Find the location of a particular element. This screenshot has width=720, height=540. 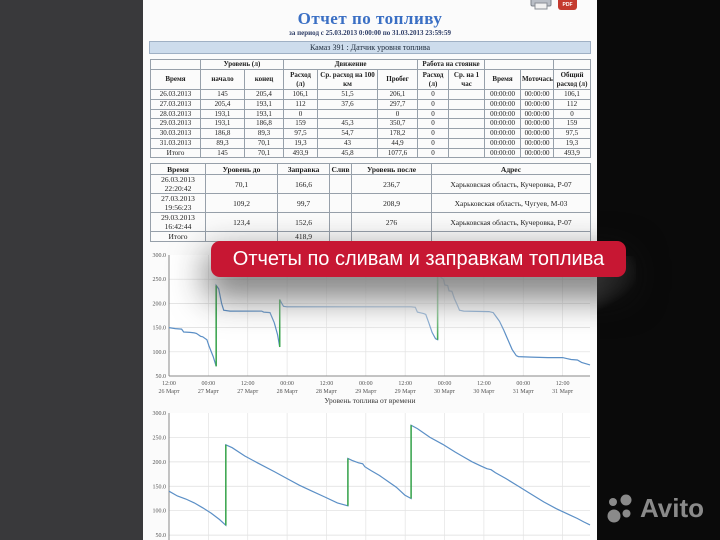

svg-text: 31 Март is located at coordinates (562, 392).